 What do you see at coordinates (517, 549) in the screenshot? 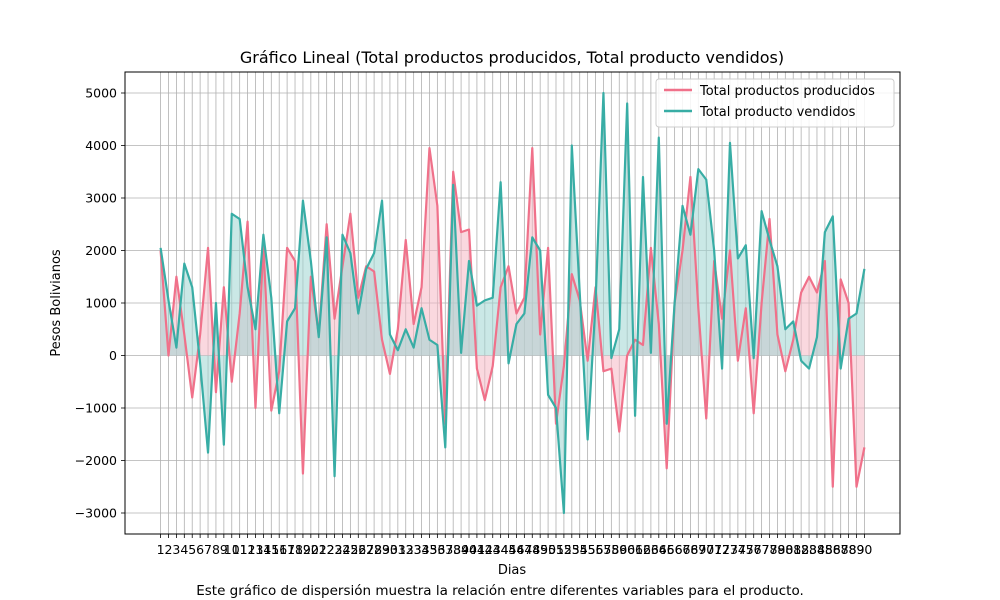
I see `x-tick-label: 46` at bounding box center [517, 549].